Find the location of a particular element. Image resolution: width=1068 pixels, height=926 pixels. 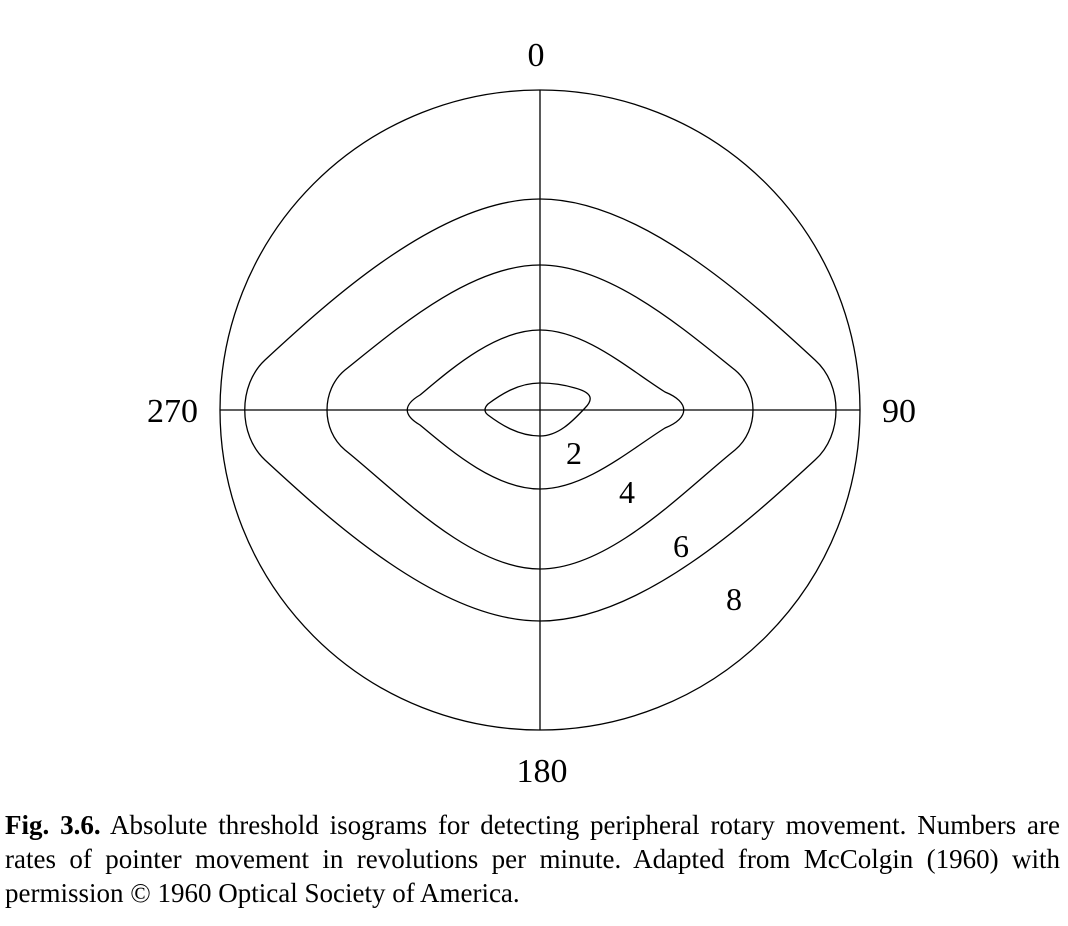

axis-label-180: 180 is located at coordinates (542, 771).